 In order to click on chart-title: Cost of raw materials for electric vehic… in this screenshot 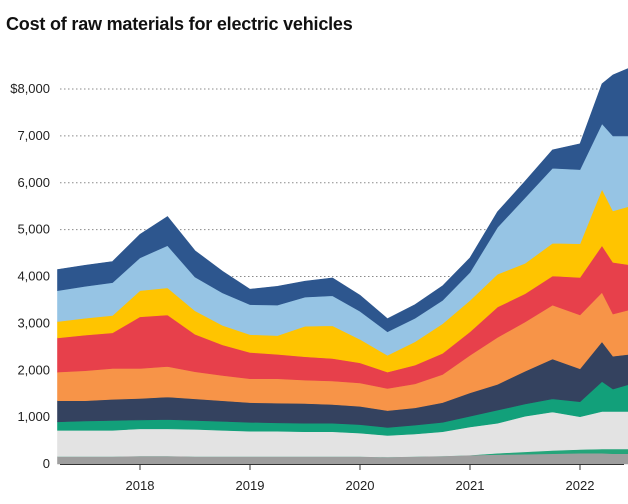, I will do `click(179, 24)`.